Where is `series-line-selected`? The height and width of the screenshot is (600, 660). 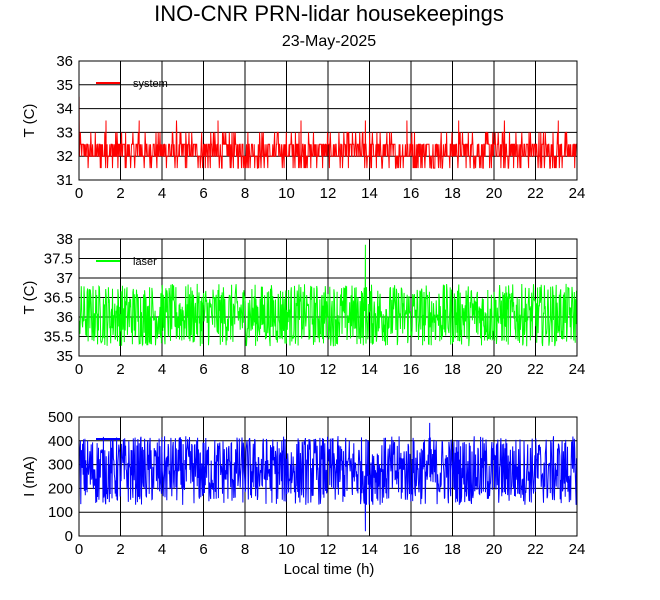
series-line-selected is located at coordinates (328, 477).